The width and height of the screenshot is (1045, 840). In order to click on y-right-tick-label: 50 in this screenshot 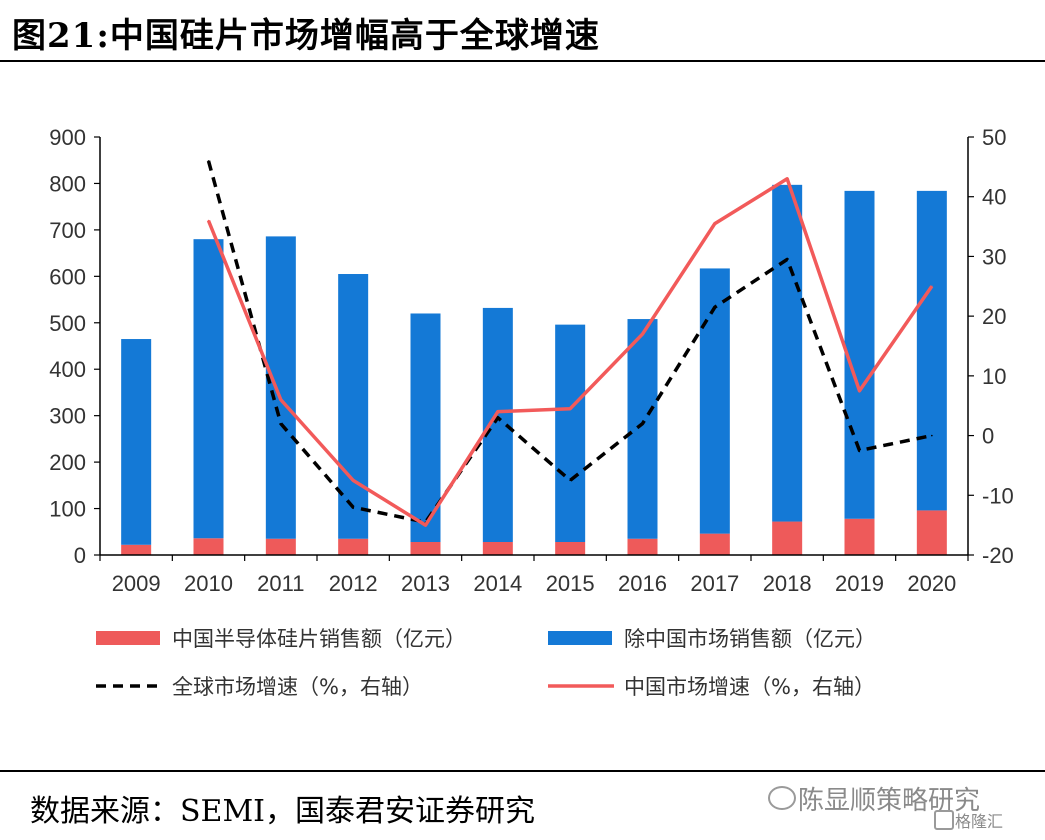, I will do `click(994, 137)`.